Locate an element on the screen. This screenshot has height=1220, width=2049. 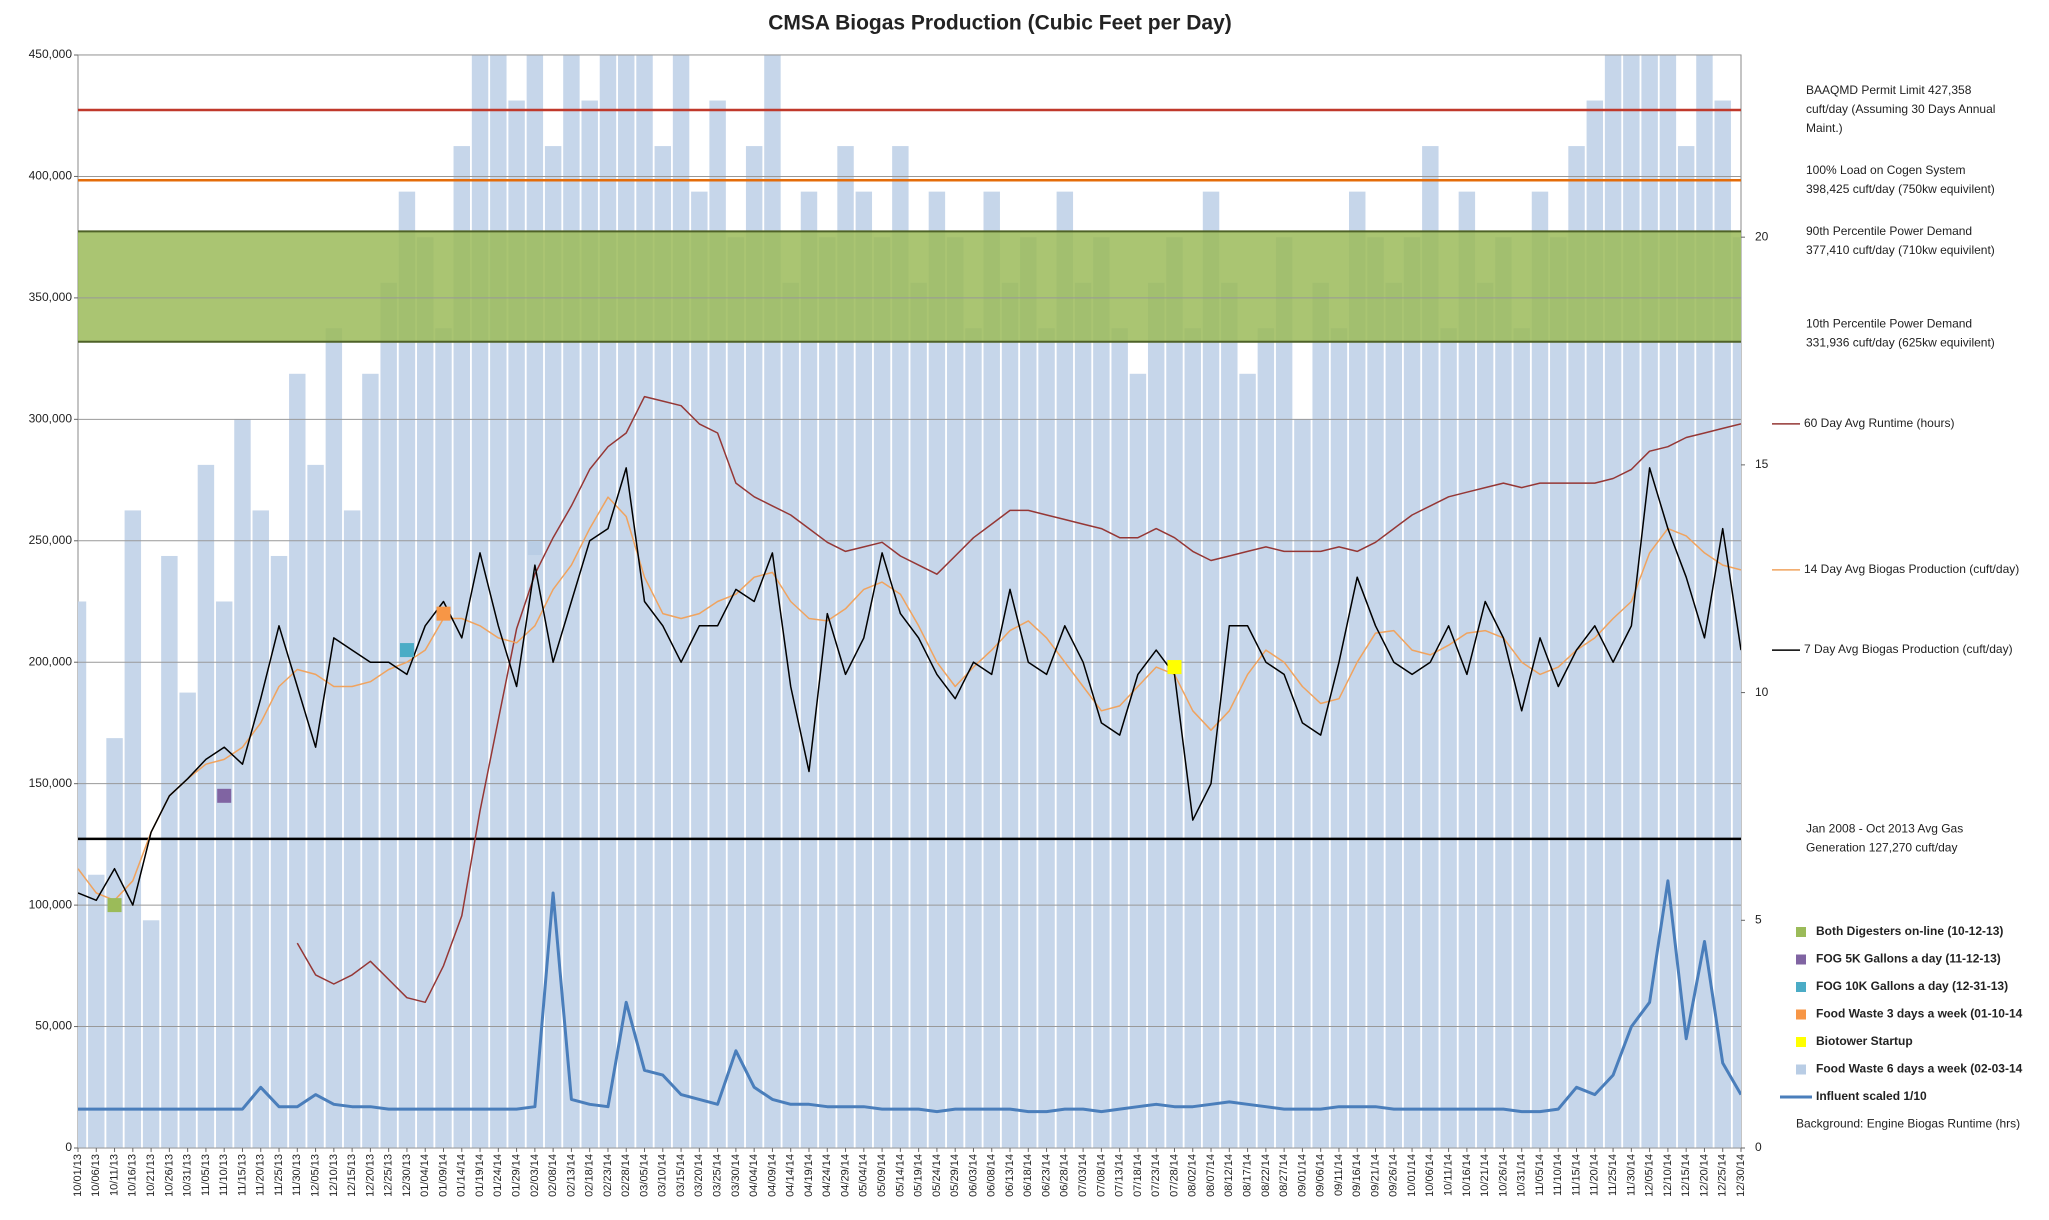
x-tick-label: 10/21/14 is located at coordinates (1485, 1175).